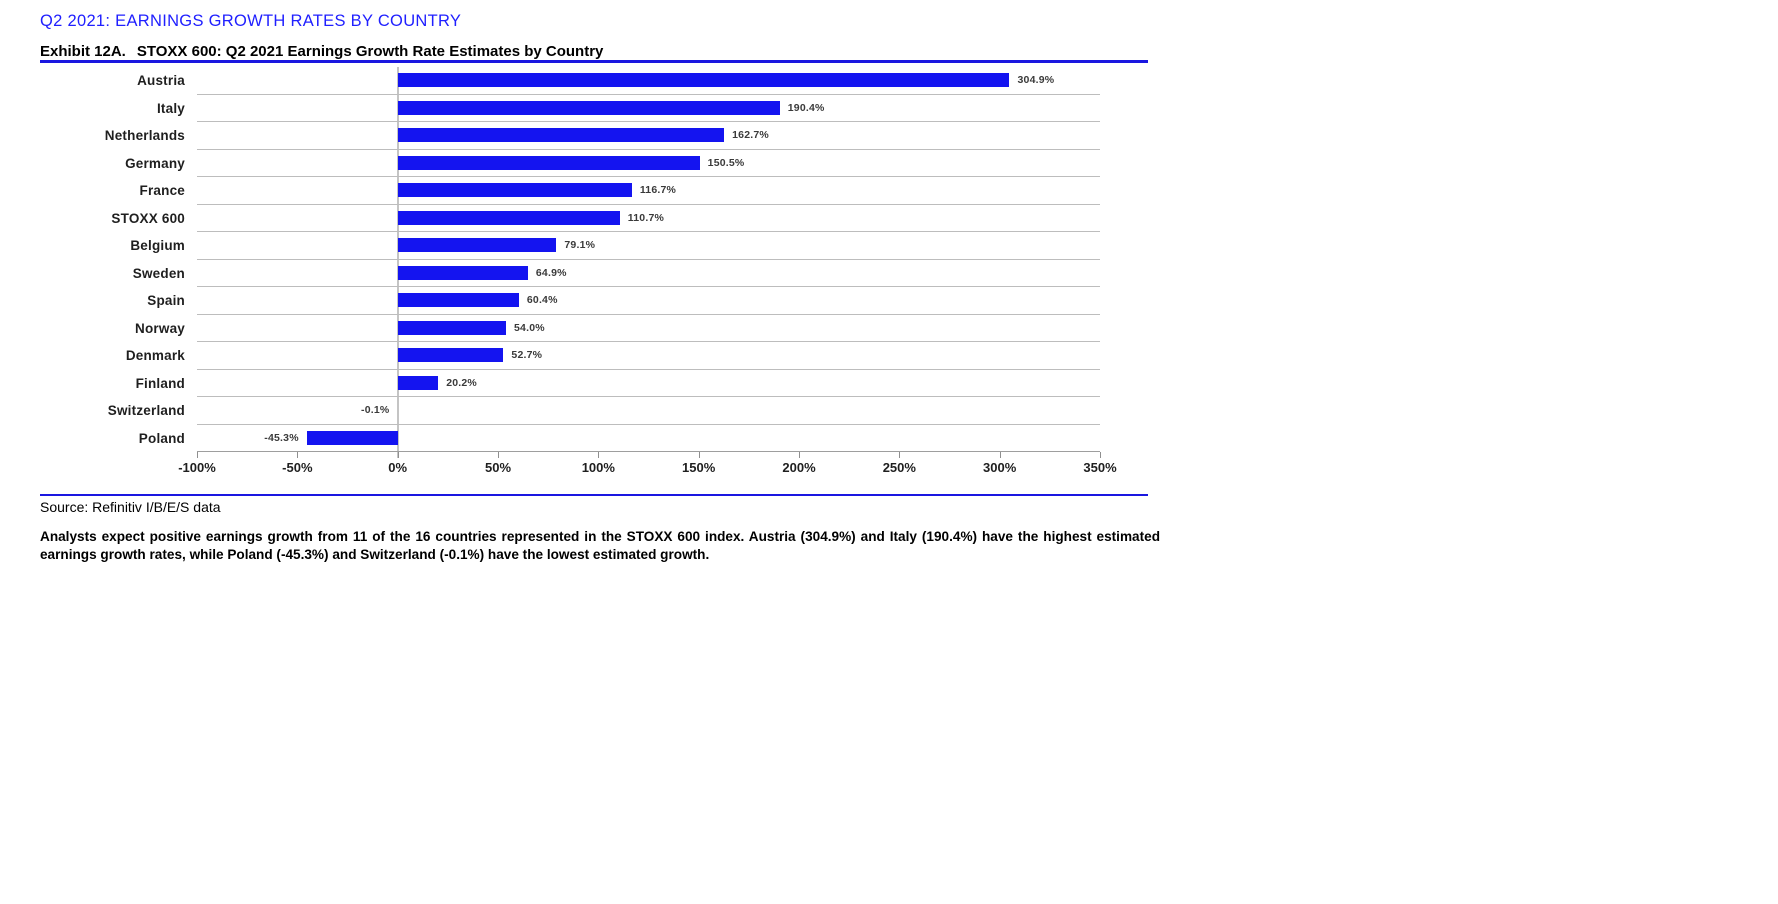 Image resolution: width=1778 pixels, height=904 pixels. I want to click on plot-cell: 110.7%, so click(648, 218).